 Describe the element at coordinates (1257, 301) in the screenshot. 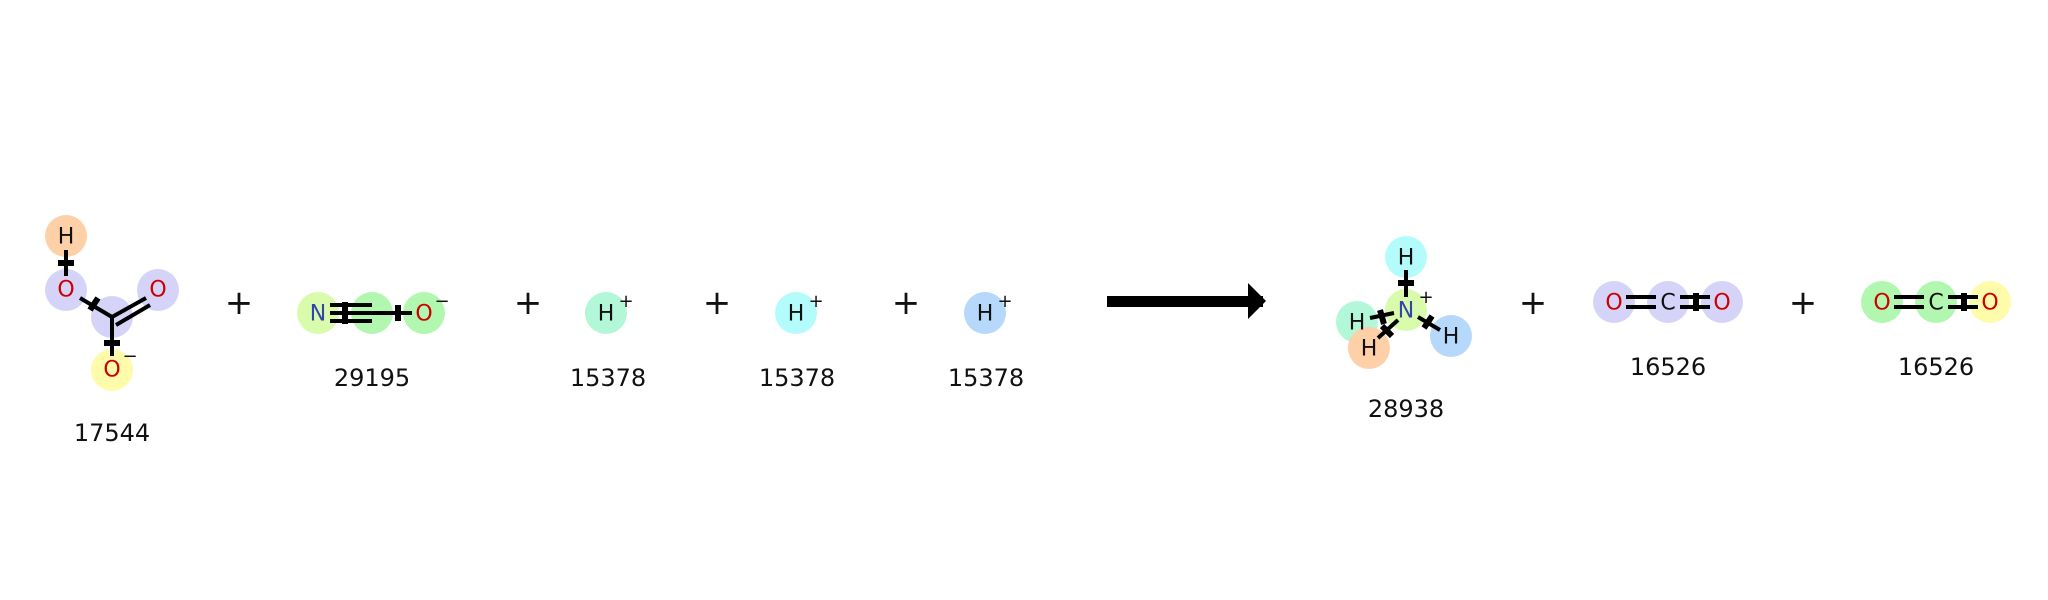

I see `arrow-head` at that location.